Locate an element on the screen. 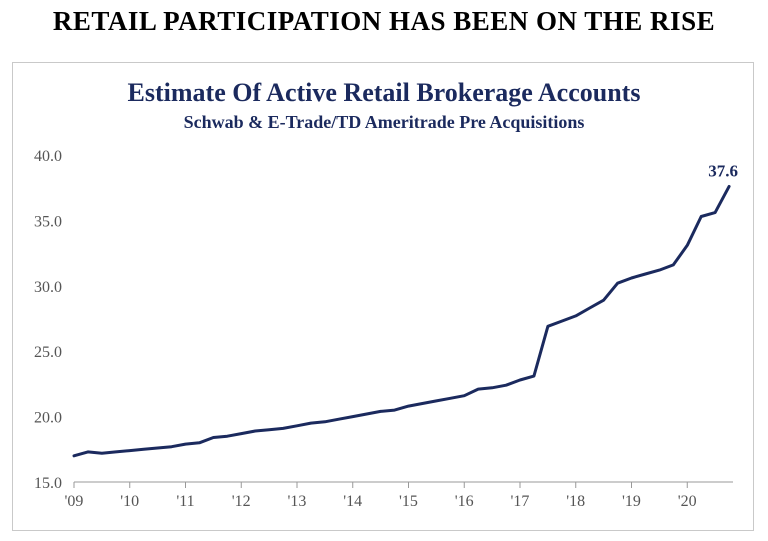 This screenshot has width=768, height=541. x-tick-label: '11 is located at coordinates (185, 501).